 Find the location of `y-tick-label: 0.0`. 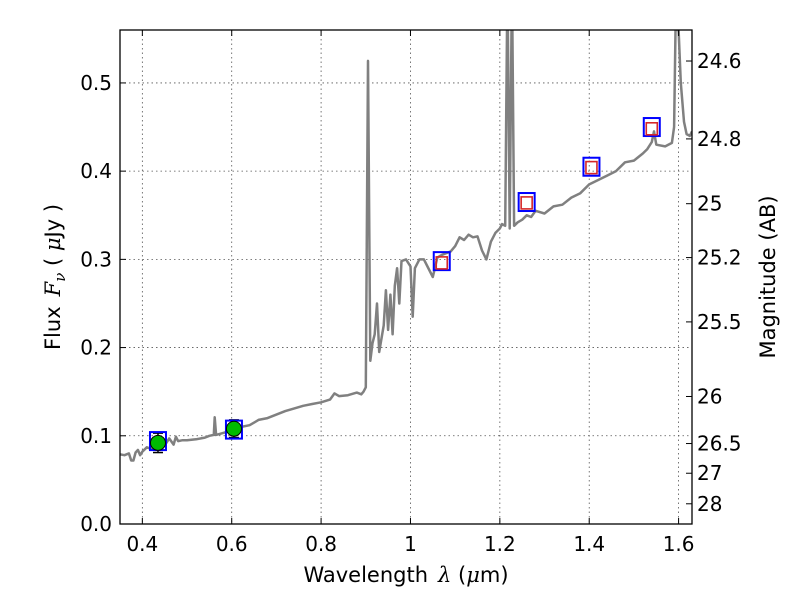

y-tick-label: 0.0 is located at coordinates (96, 524).